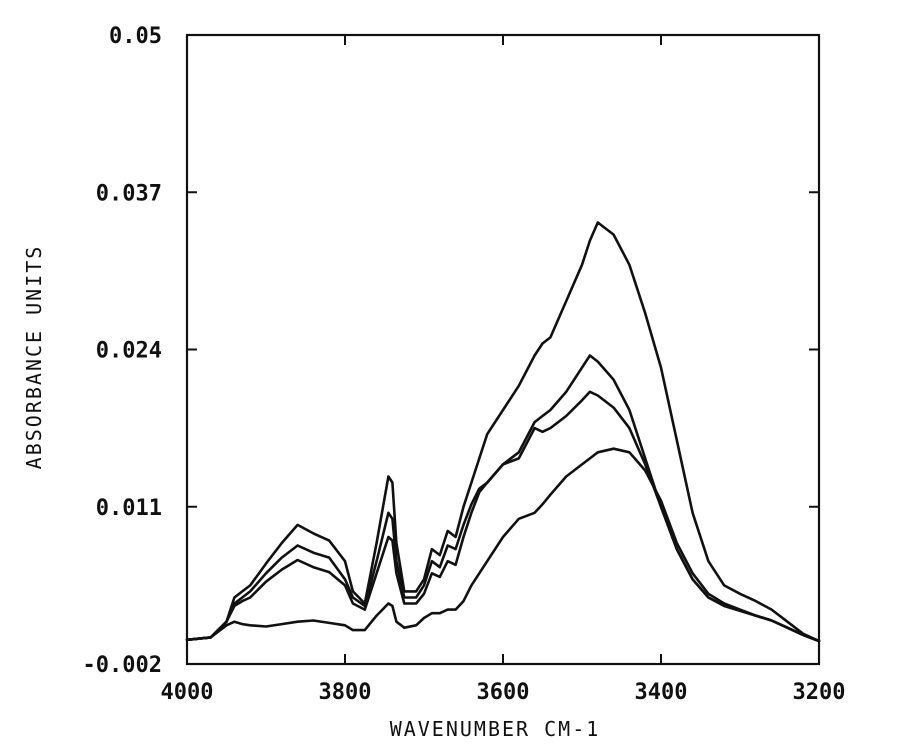 The image size is (916, 748). What do you see at coordinates (187, 692) in the screenshot?
I see `x-tick-label: 4000` at bounding box center [187, 692].